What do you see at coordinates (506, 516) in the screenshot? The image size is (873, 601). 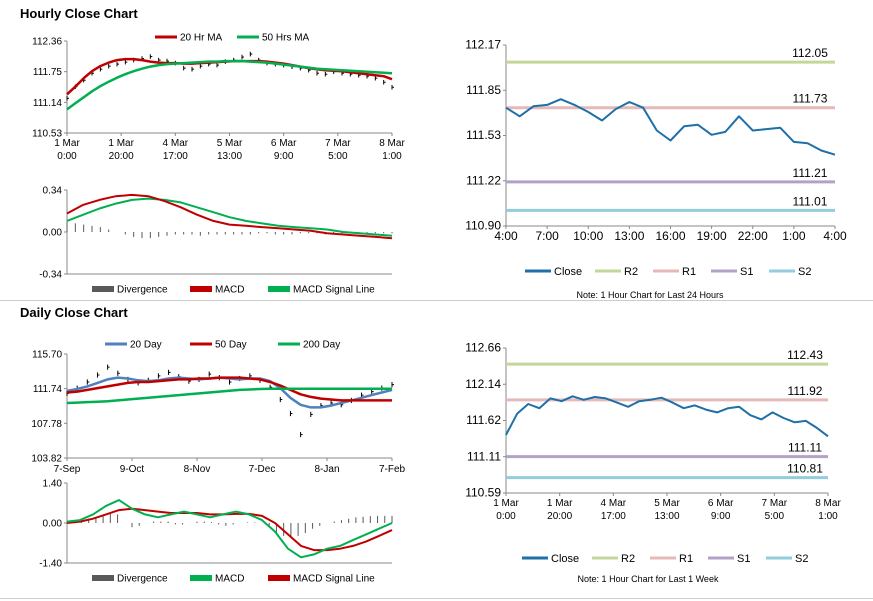 I see `daily-pivot-x-tick-label: 0:00` at bounding box center [506, 516].